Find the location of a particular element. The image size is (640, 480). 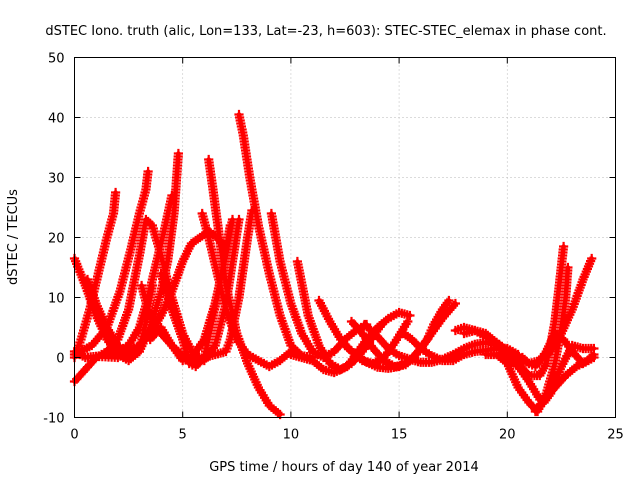

y-tick-label: 20 is located at coordinates (56, 239).